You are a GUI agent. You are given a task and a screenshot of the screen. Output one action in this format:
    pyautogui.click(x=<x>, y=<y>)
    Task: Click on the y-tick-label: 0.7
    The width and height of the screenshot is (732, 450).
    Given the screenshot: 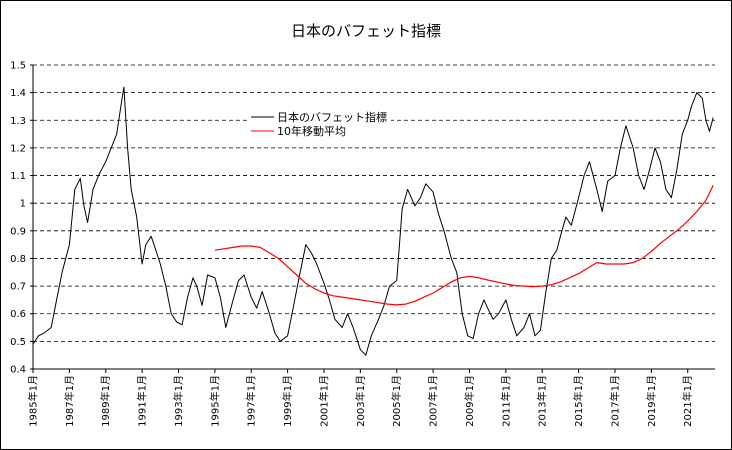 What is the action you would take?
    pyautogui.click(x=18, y=287)
    